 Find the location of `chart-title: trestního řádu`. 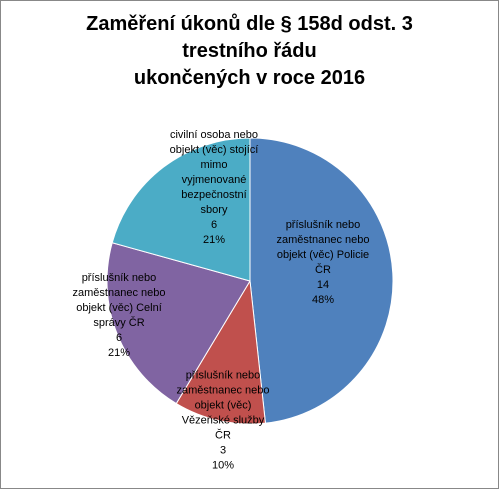

chart-title: trestního řádu is located at coordinates (249, 51).